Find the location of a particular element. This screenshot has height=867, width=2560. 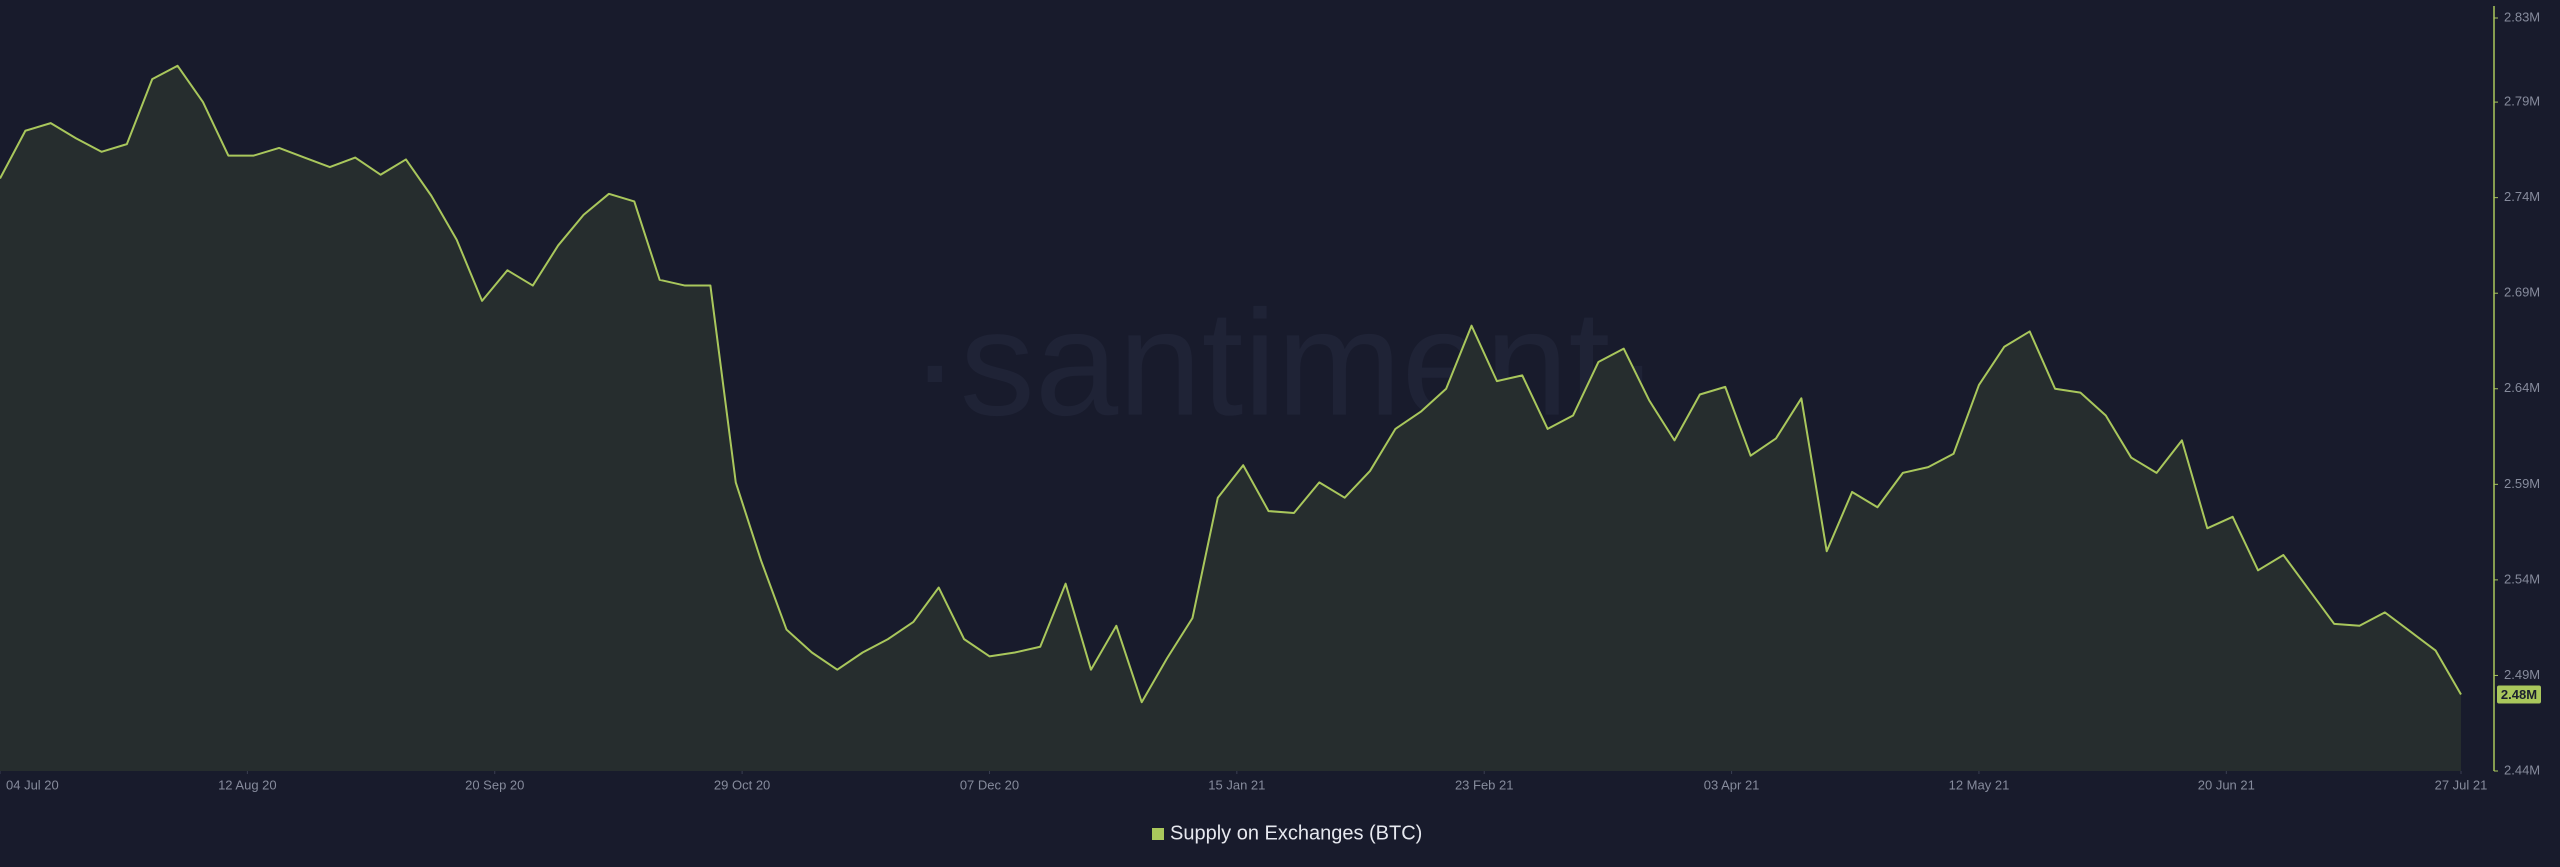

x-tick-label: 20 Jun 21 is located at coordinates (2226, 784).